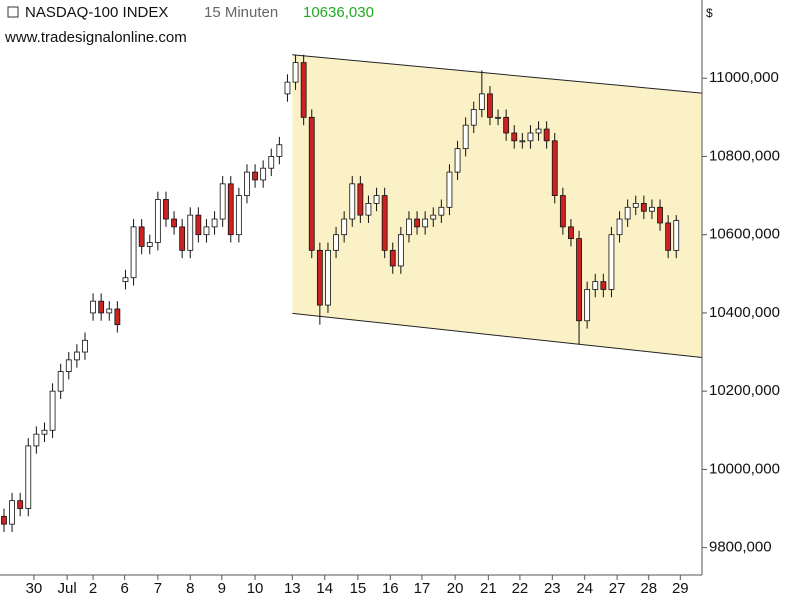 The width and height of the screenshot is (800, 600). Describe the element at coordinates (744, 234) in the screenshot. I see `y-tick-label: 10600,000` at that location.